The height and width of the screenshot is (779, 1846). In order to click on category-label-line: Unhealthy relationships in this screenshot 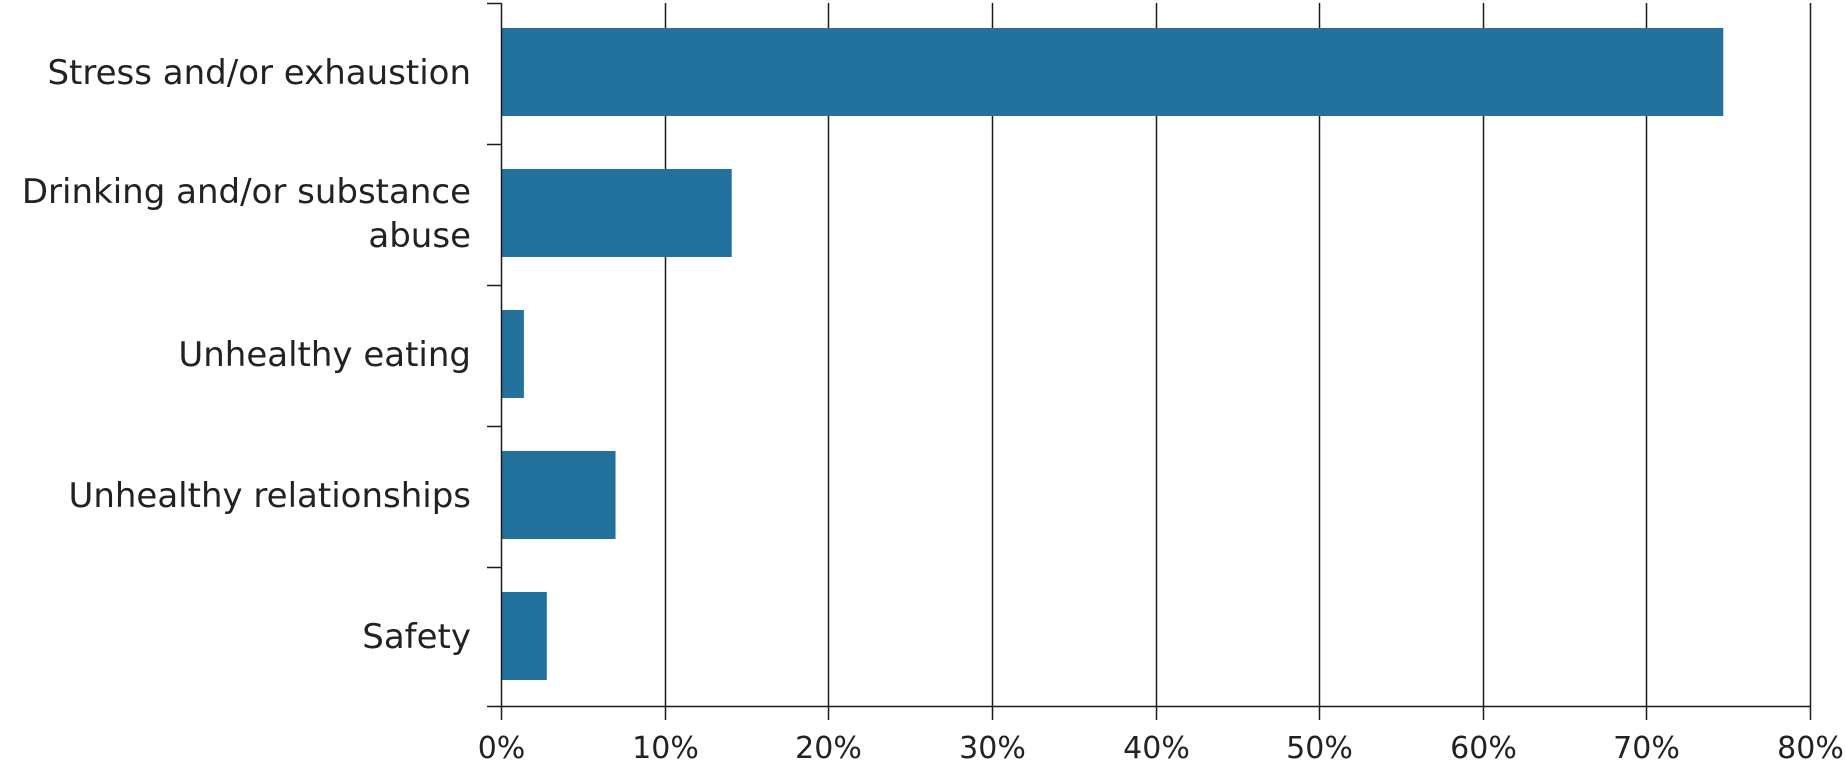, I will do `click(269, 496)`.